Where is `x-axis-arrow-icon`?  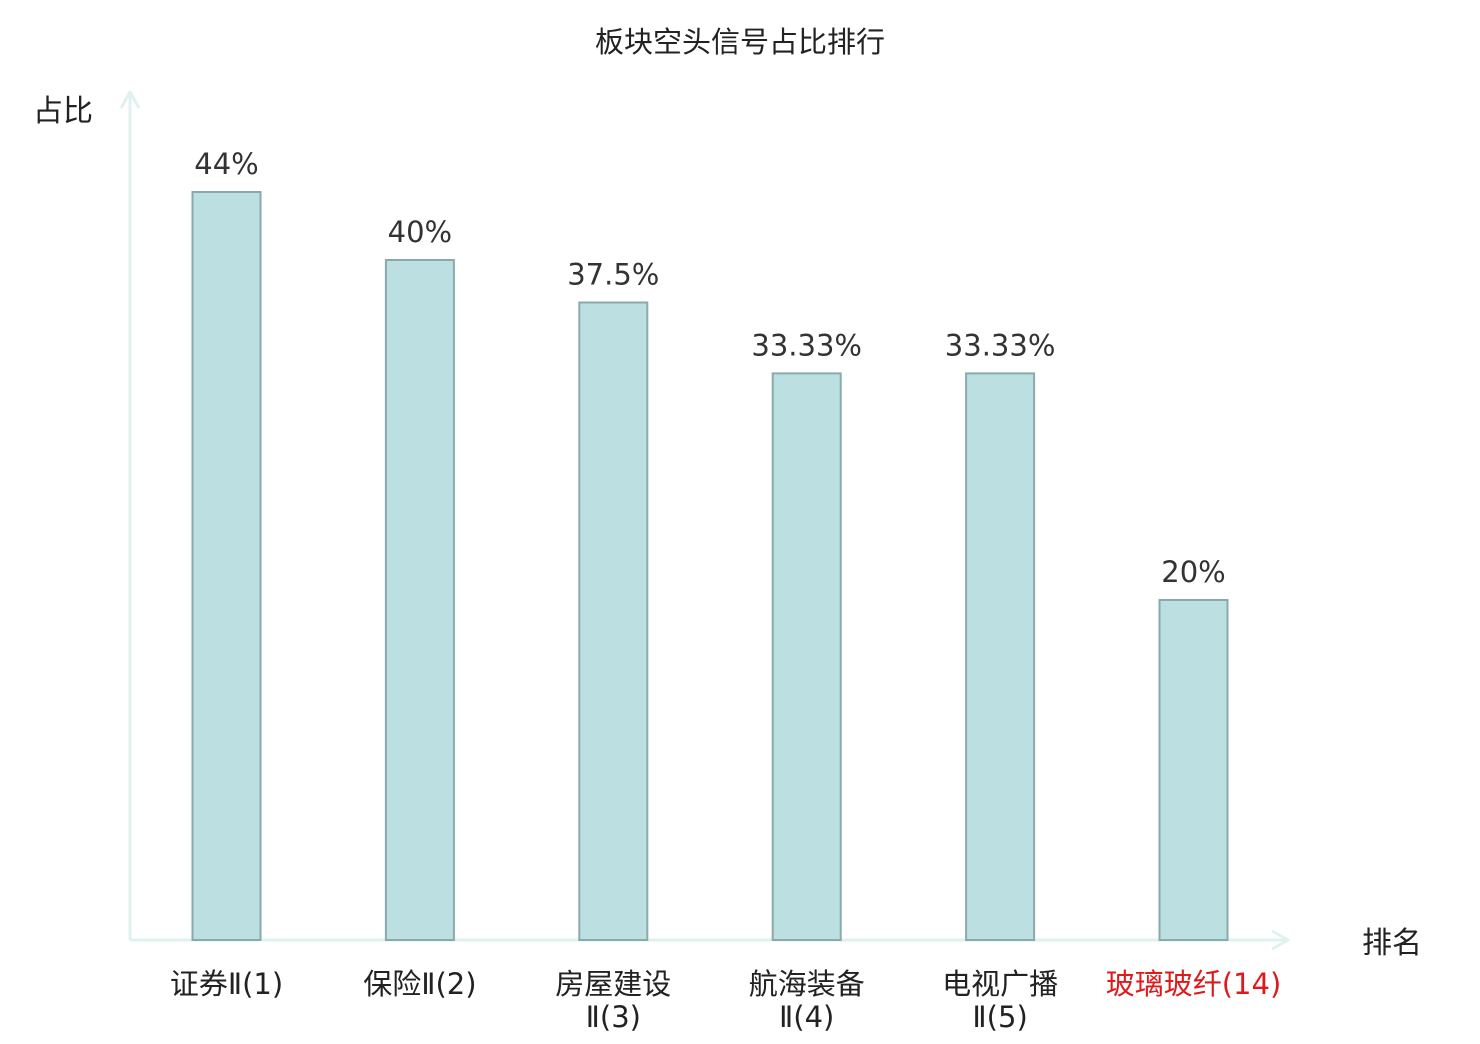
x-axis-arrow-icon is located at coordinates (1280, 940).